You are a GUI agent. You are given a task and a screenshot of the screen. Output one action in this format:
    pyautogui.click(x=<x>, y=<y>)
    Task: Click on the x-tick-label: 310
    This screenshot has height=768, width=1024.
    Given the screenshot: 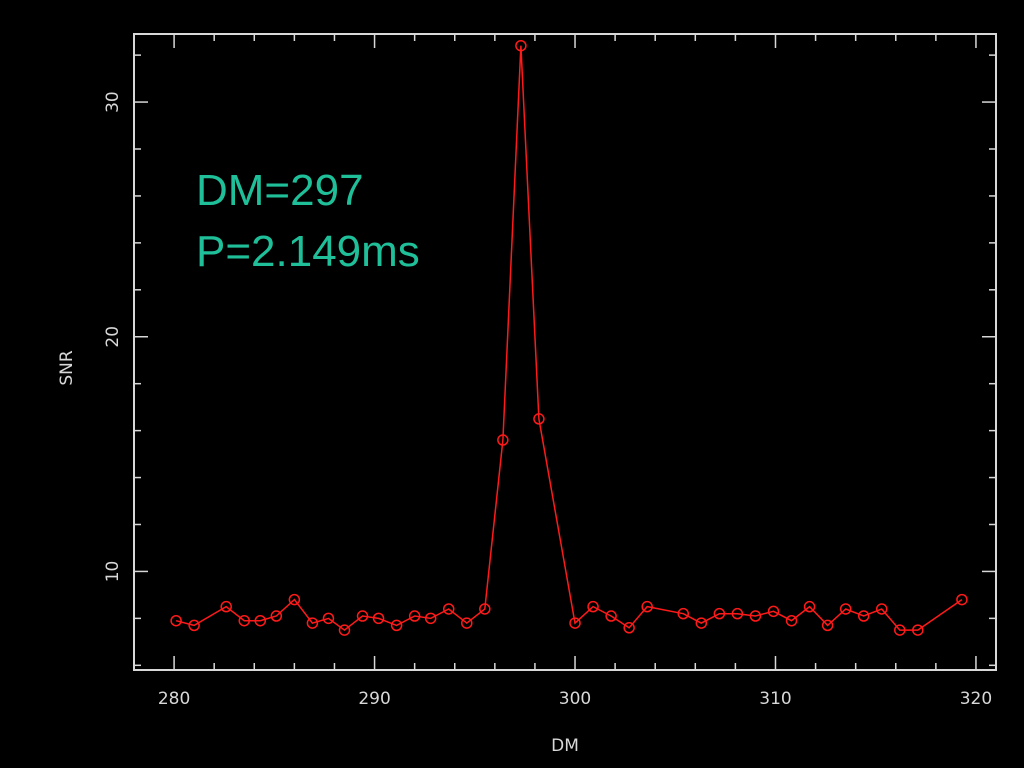 What is the action you would take?
    pyautogui.click(x=775, y=699)
    